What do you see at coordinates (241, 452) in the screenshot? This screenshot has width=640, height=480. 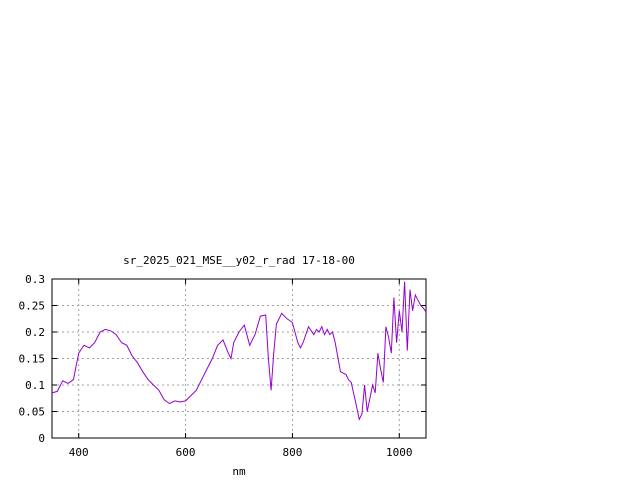 I see `x-axis-tick-labels: 400 600 800 1000` at bounding box center [241, 452].